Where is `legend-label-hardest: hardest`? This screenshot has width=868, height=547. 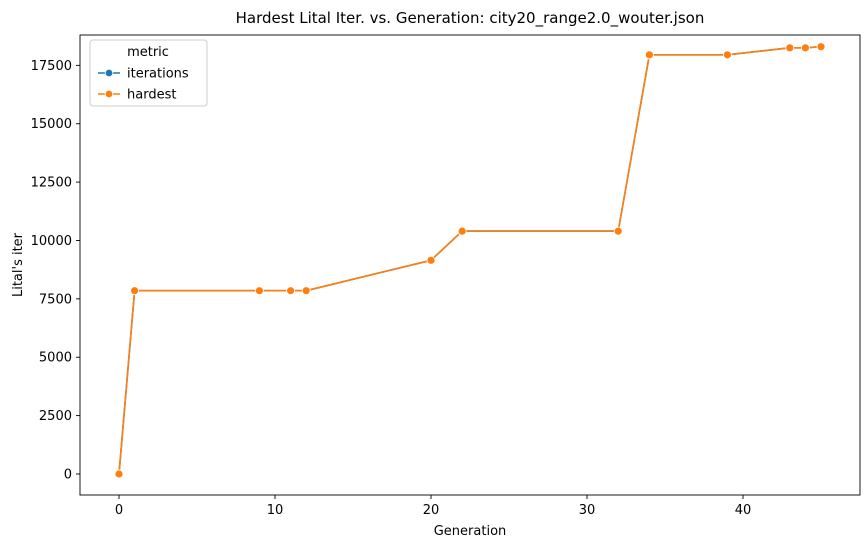
legend-label-hardest: hardest is located at coordinates (151, 95).